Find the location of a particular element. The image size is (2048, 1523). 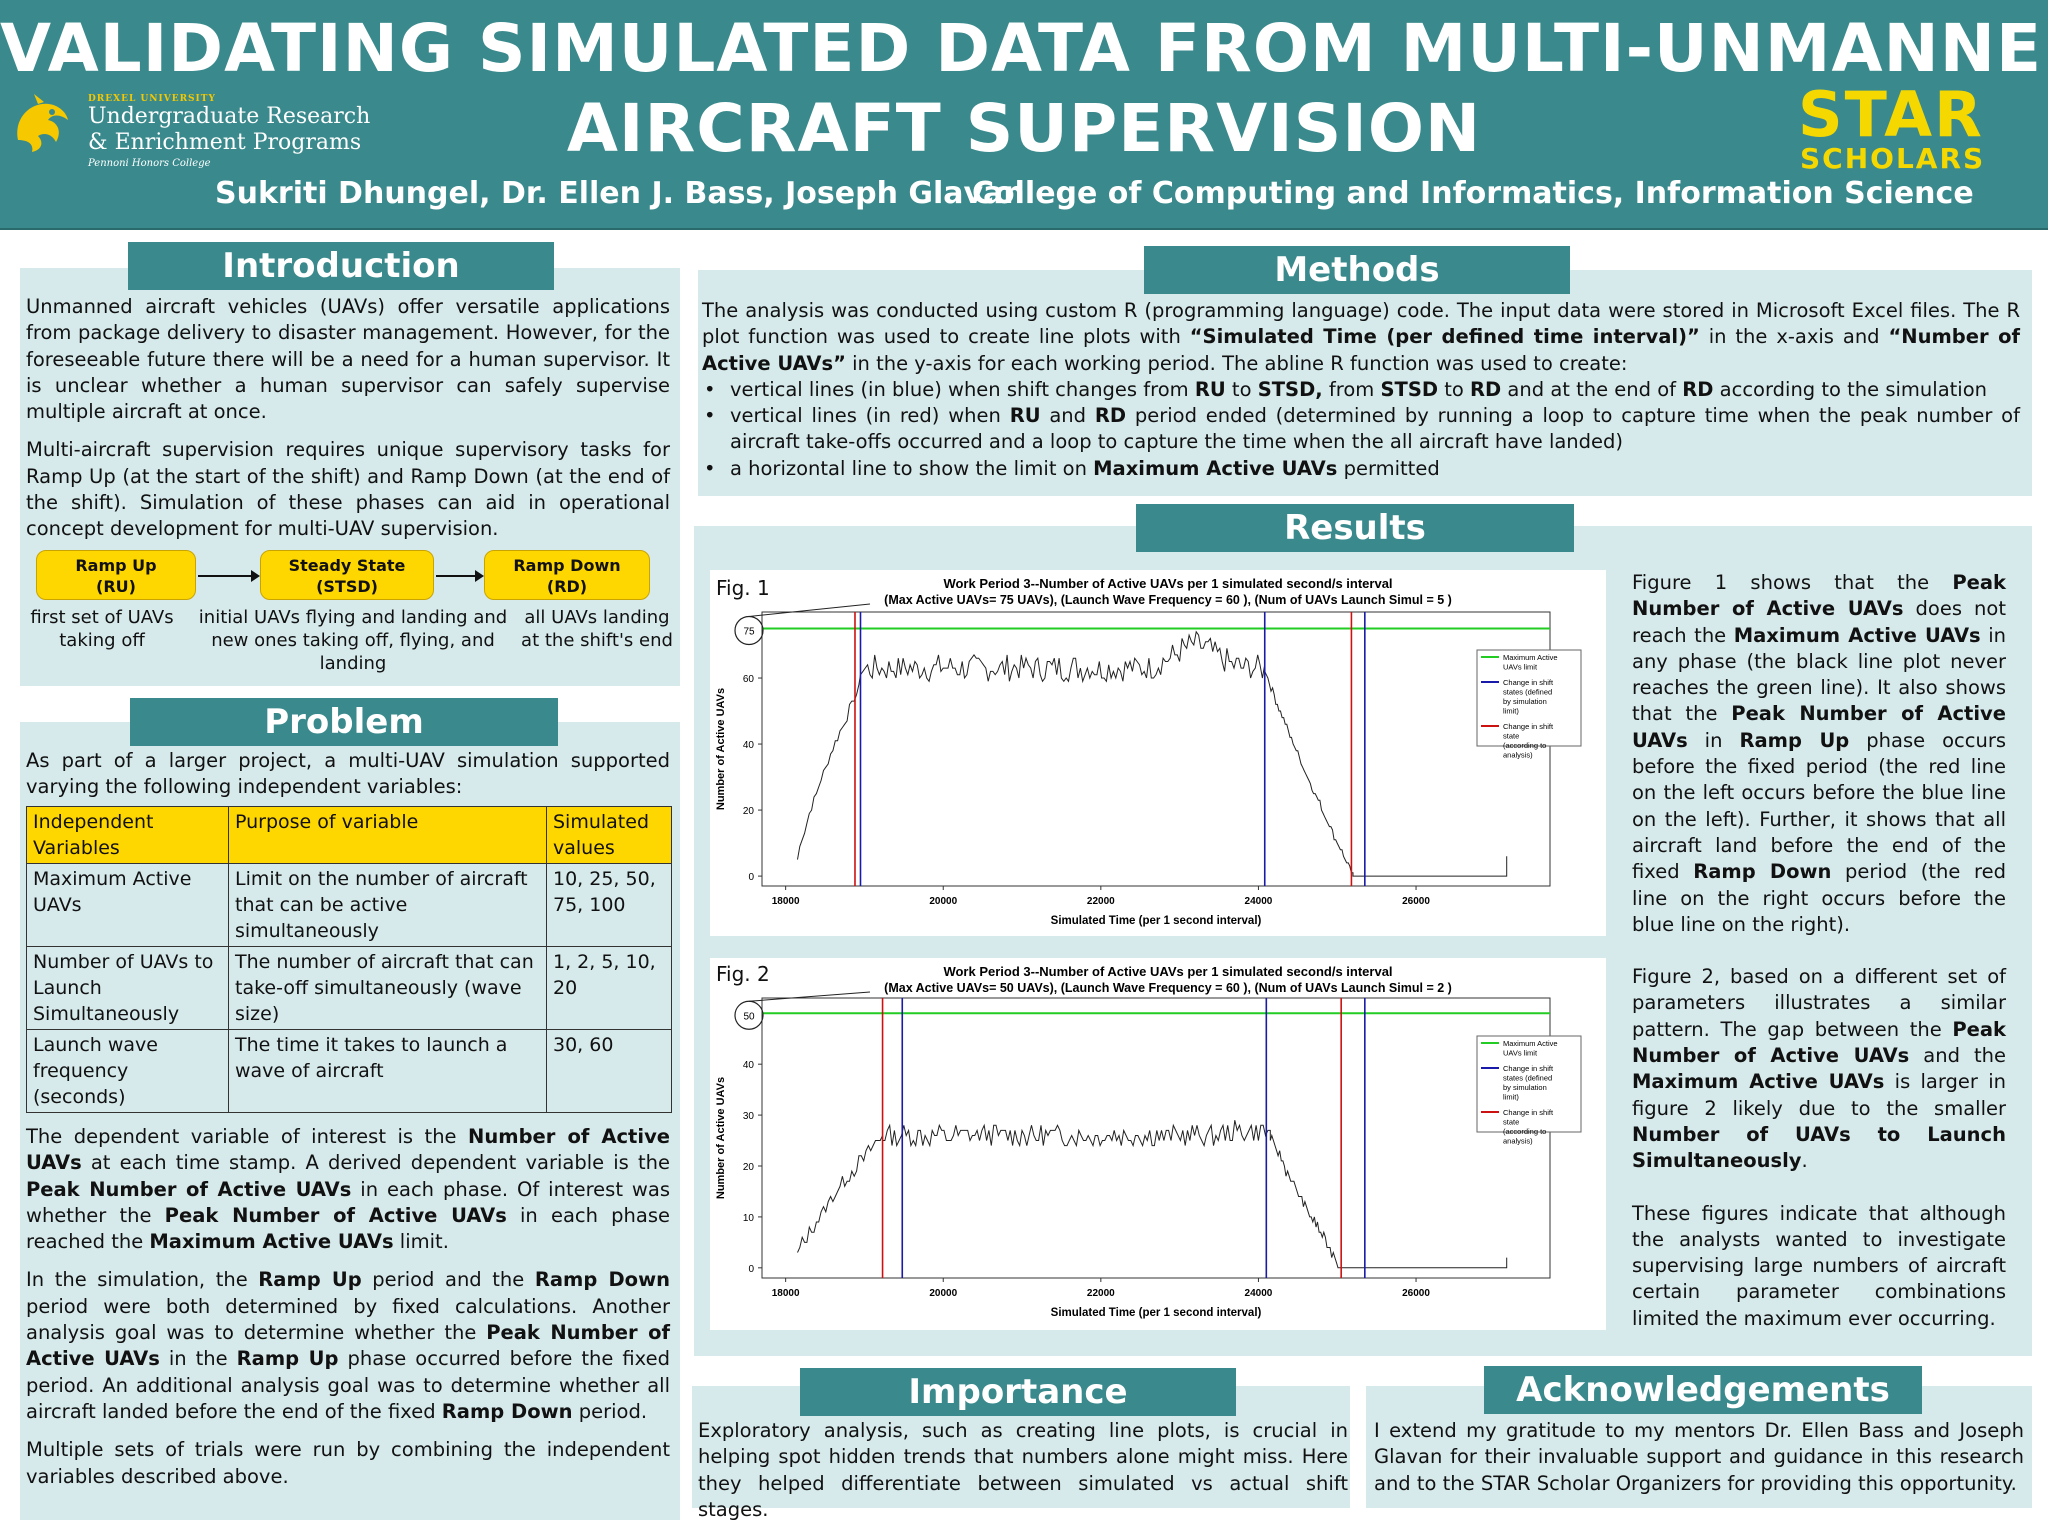

x-tick-label: 20000 is located at coordinates (943, 1293).